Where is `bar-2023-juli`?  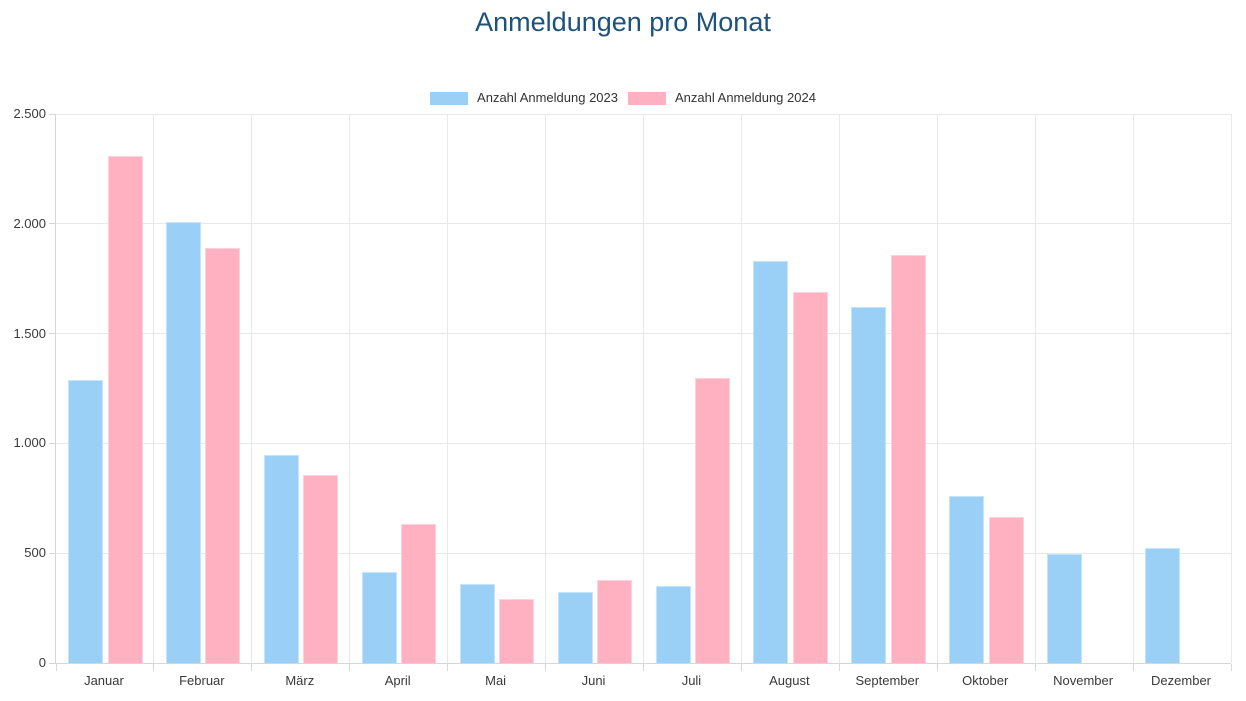 bar-2023-juli is located at coordinates (673, 624).